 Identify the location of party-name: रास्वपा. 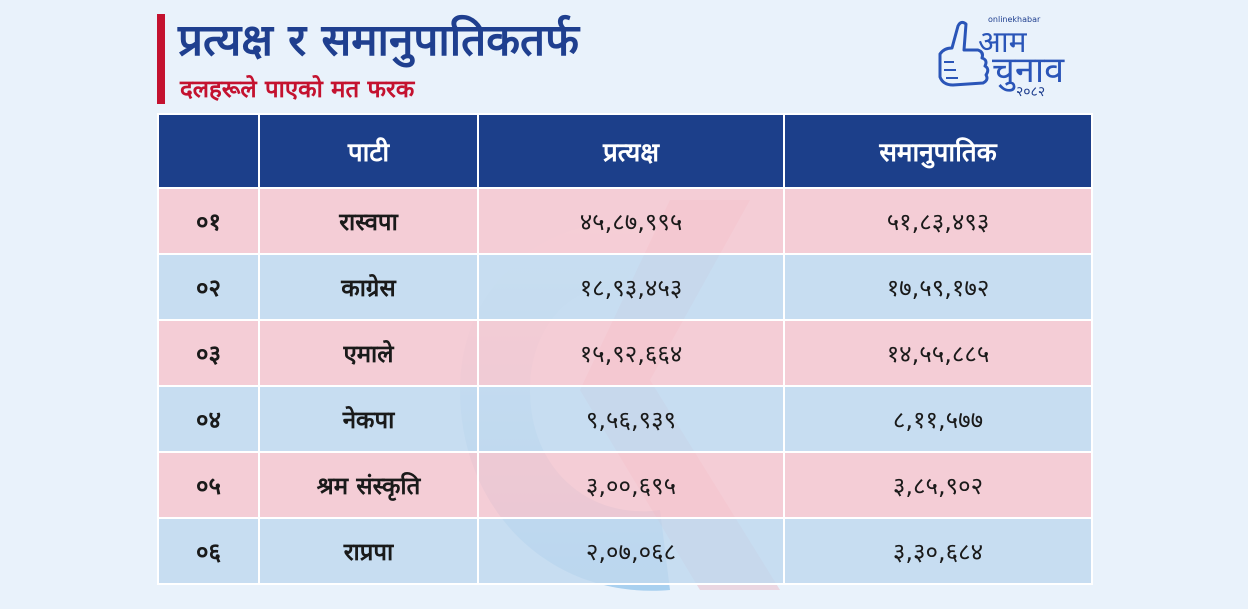
(368, 221).